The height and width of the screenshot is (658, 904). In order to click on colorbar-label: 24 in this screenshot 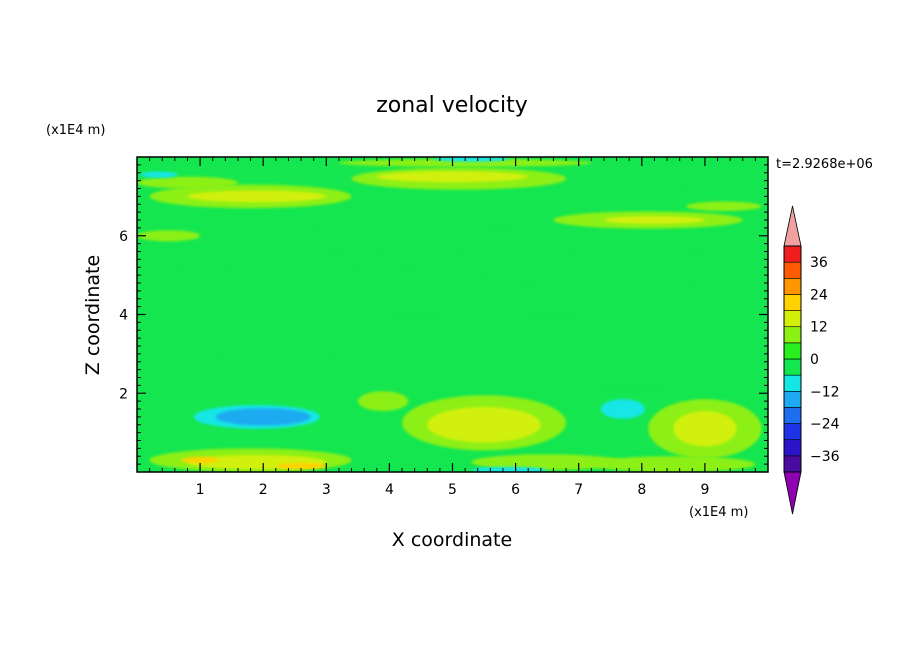, I will do `click(819, 295)`.